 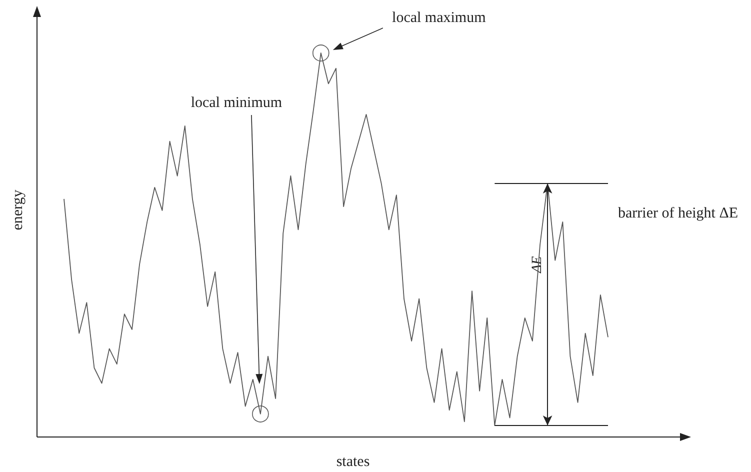 I want to click on ref-line-label: barrier of height ΔE, so click(x=678, y=214).